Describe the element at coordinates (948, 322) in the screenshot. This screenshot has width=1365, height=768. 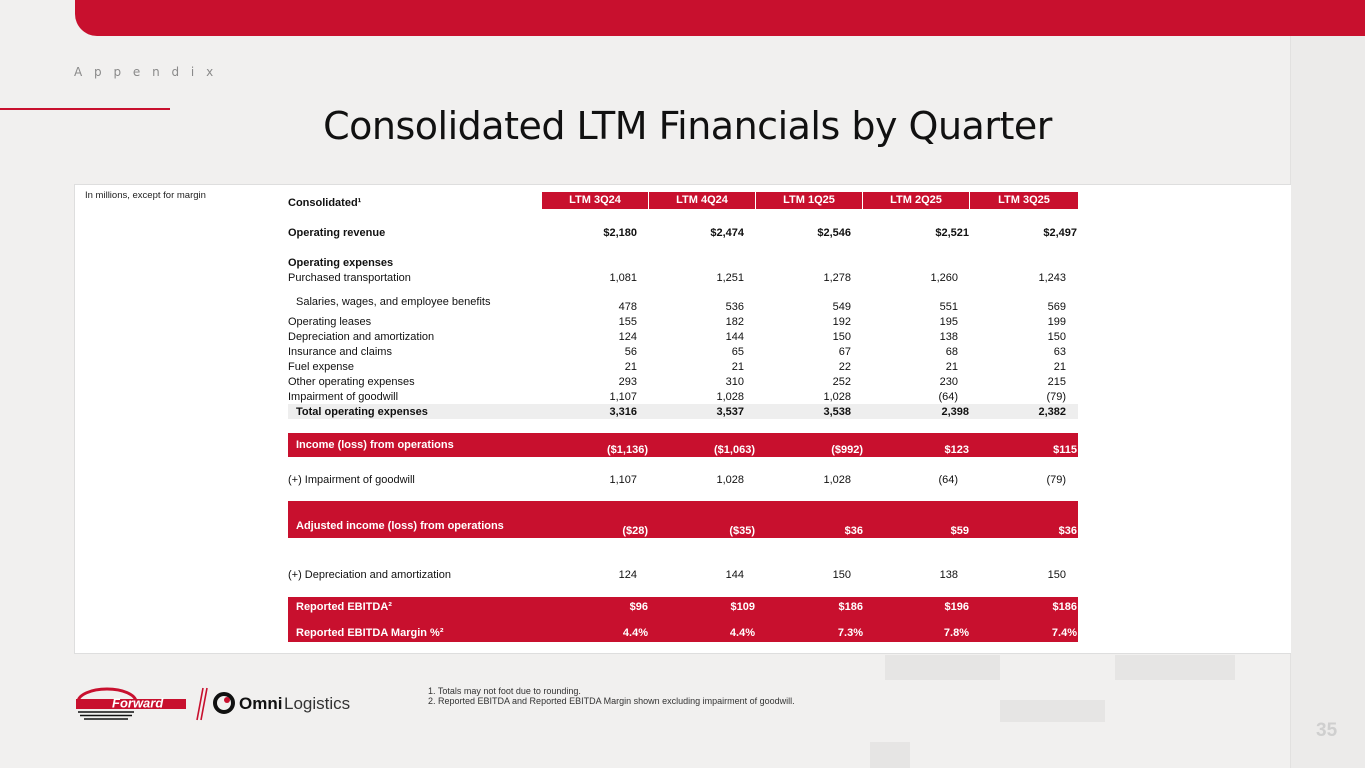
I see `cell-value: 195` at that location.